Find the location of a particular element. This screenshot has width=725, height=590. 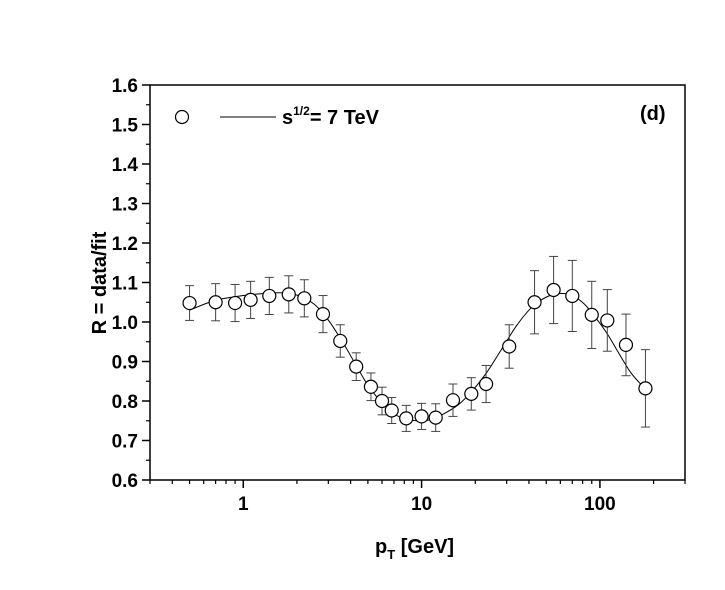

x-tick-label: 1 is located at coordinates (243, 504).